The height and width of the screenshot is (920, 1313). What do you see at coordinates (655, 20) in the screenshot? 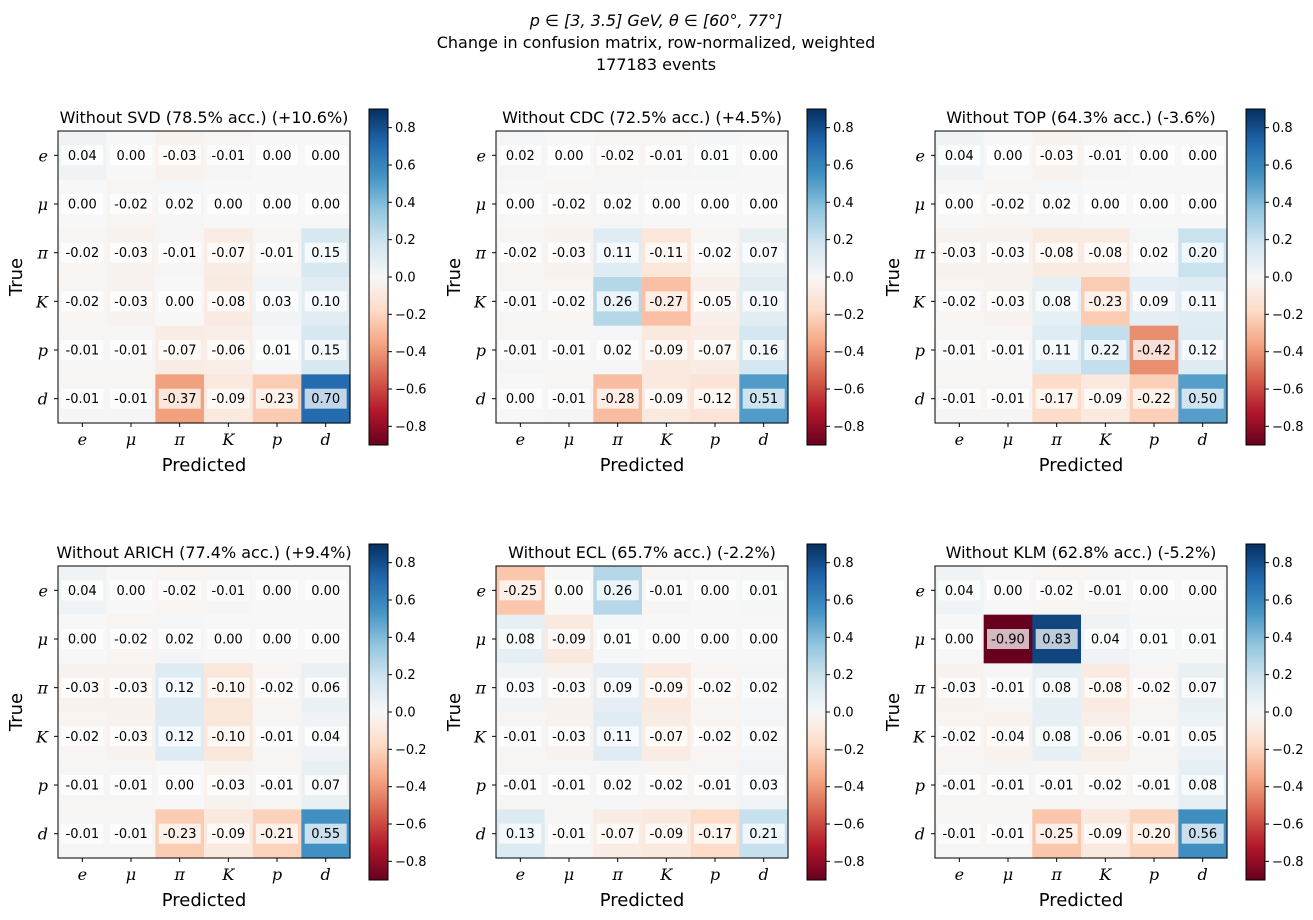
I see `figure-title-line1: p ∈ [3, 3.5] GeV, θ ∈ [60°, 77°]` at bounding box center [655, 20].